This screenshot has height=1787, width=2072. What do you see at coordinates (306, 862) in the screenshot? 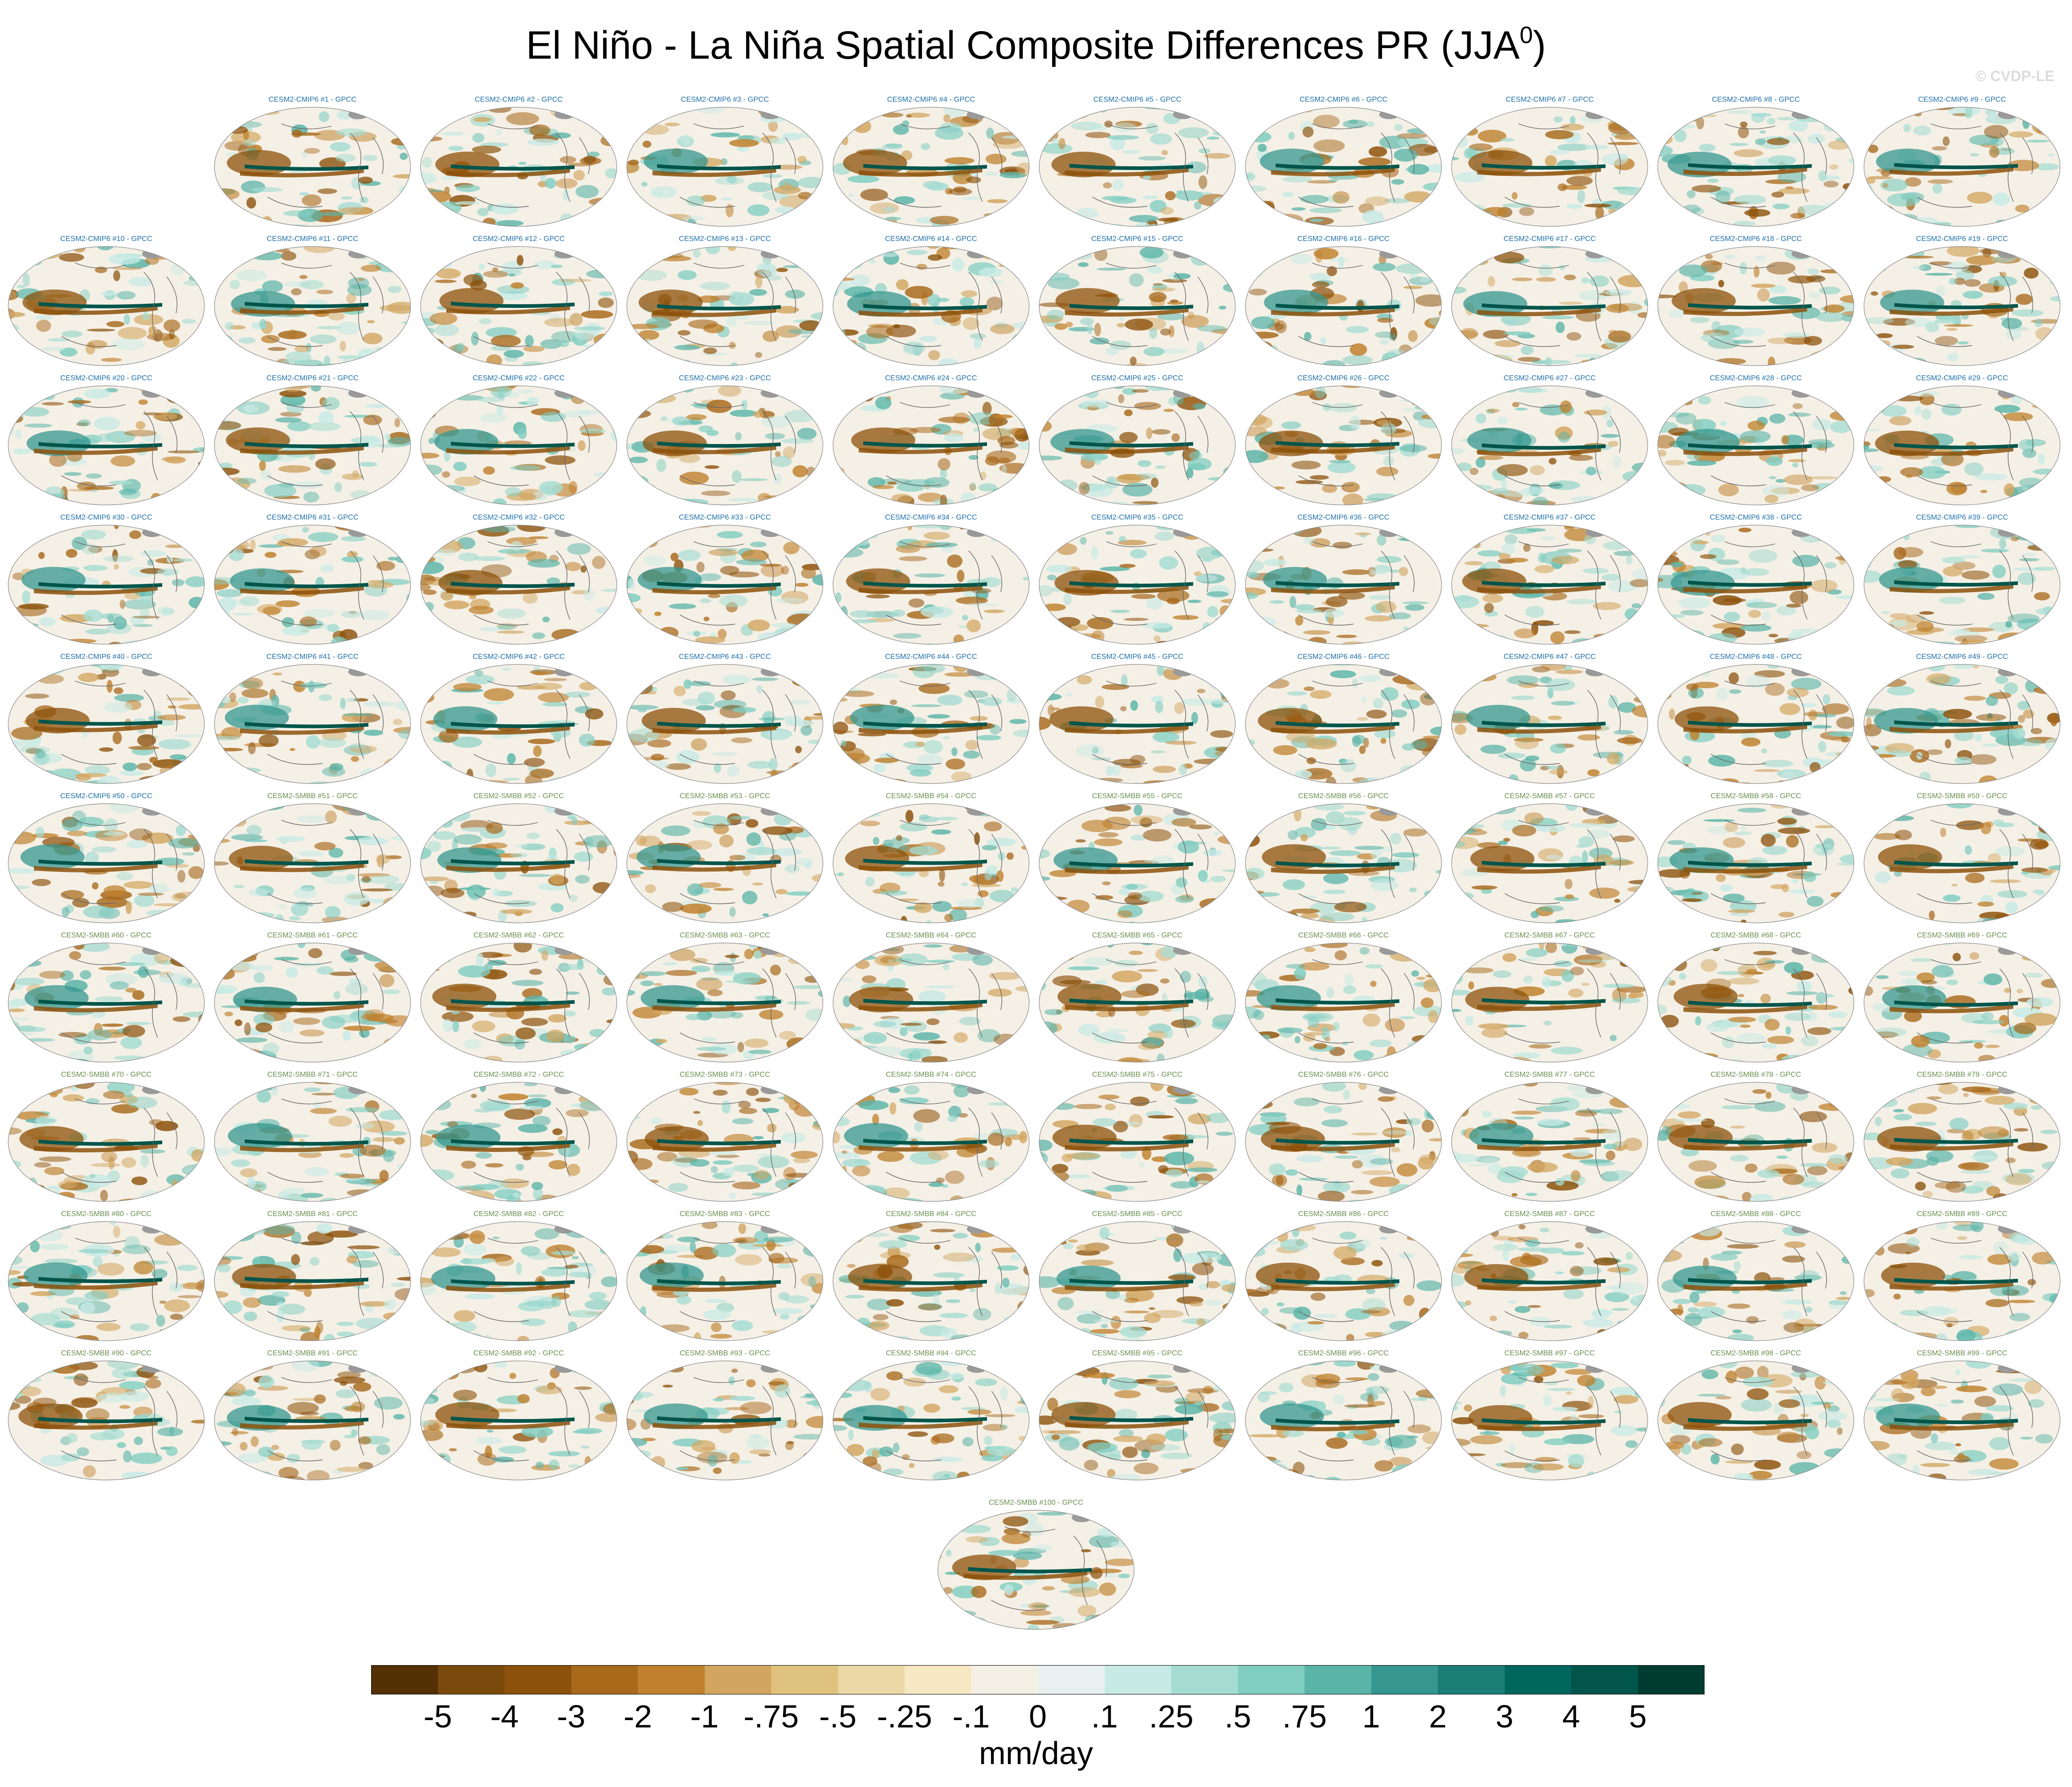
I see `equatorial-wet-band` at bounding box center [306, 862].